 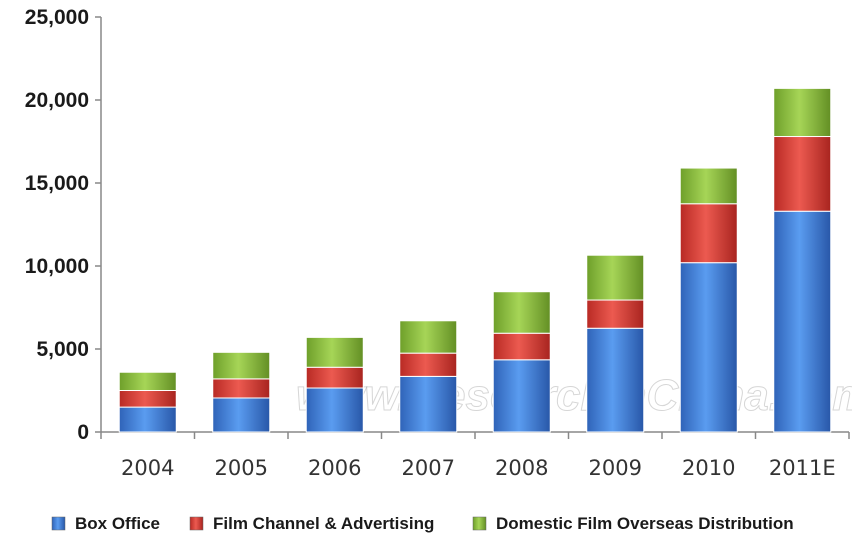 I want to click on watermark-text: www.ResearchInChina.com, so click(x=574, y=395).